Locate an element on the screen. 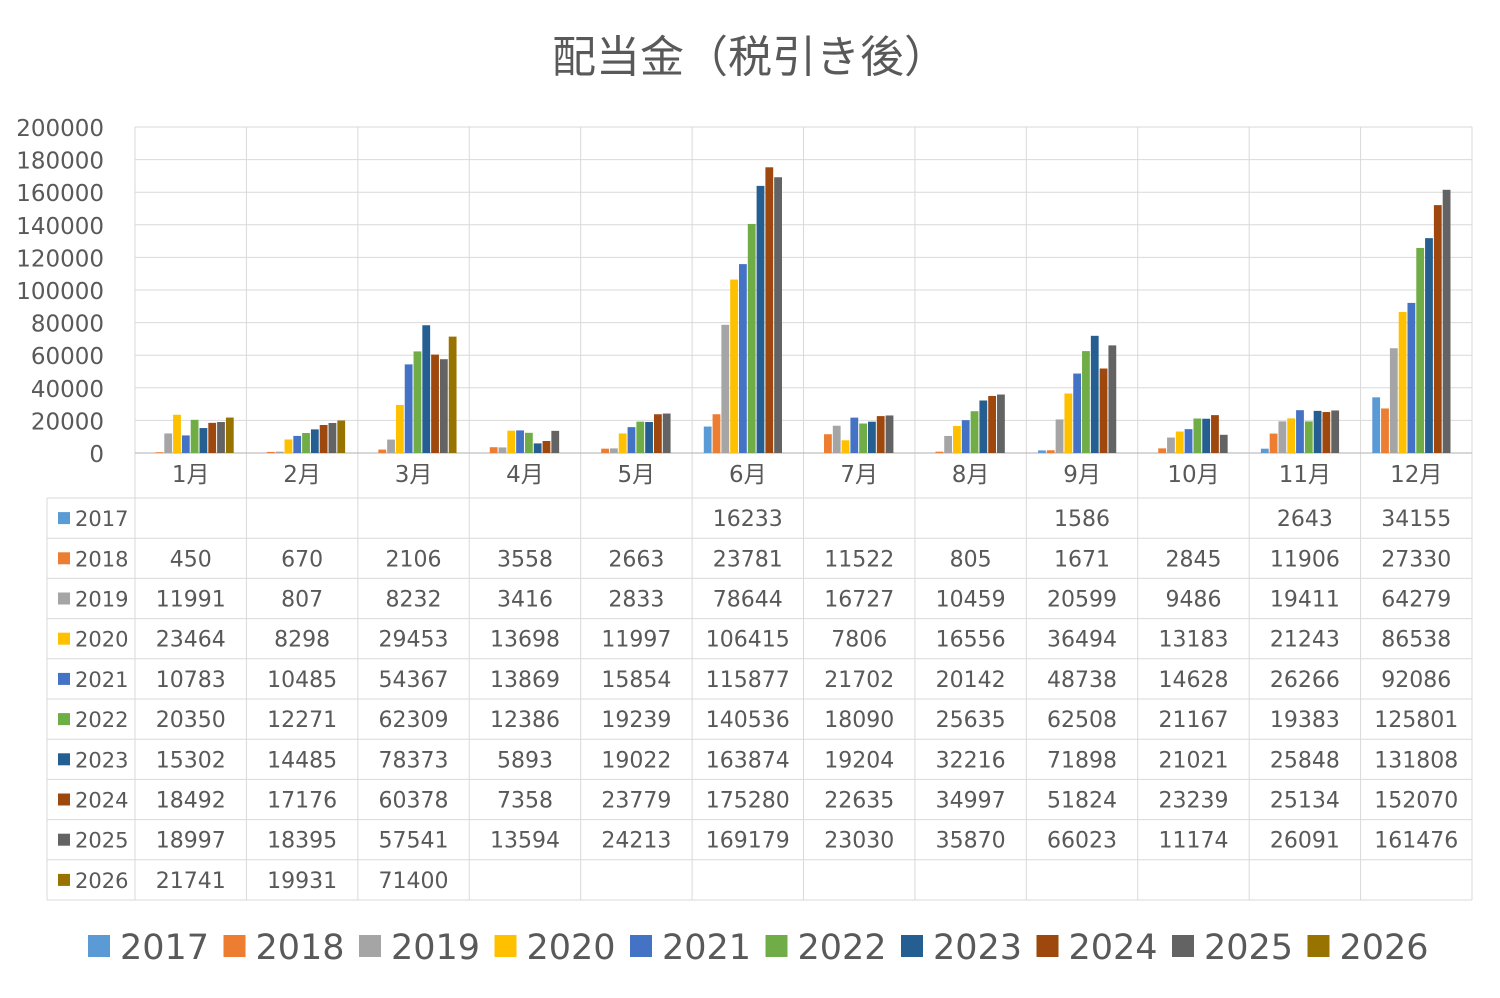  table-series-key-2022 is located at coordinates (64, 719).